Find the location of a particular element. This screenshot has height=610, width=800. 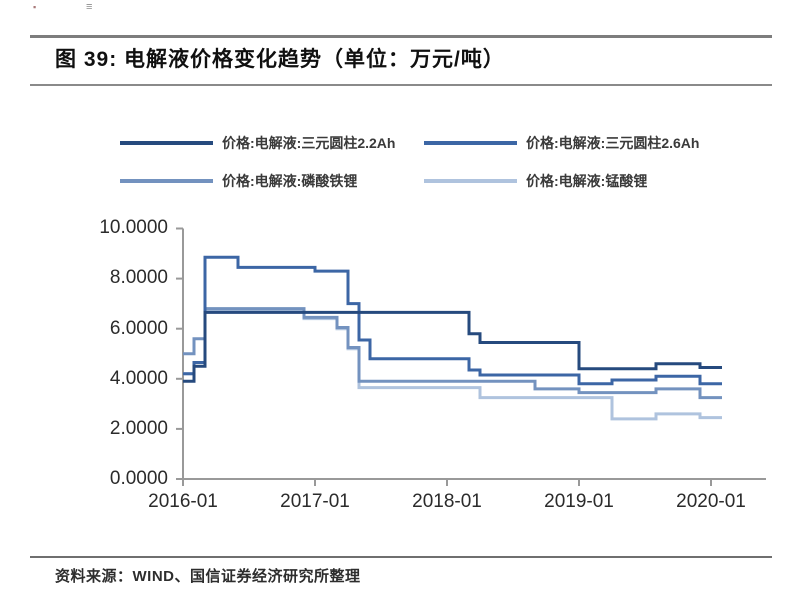

top-divider is located at coordinates (401, 36).